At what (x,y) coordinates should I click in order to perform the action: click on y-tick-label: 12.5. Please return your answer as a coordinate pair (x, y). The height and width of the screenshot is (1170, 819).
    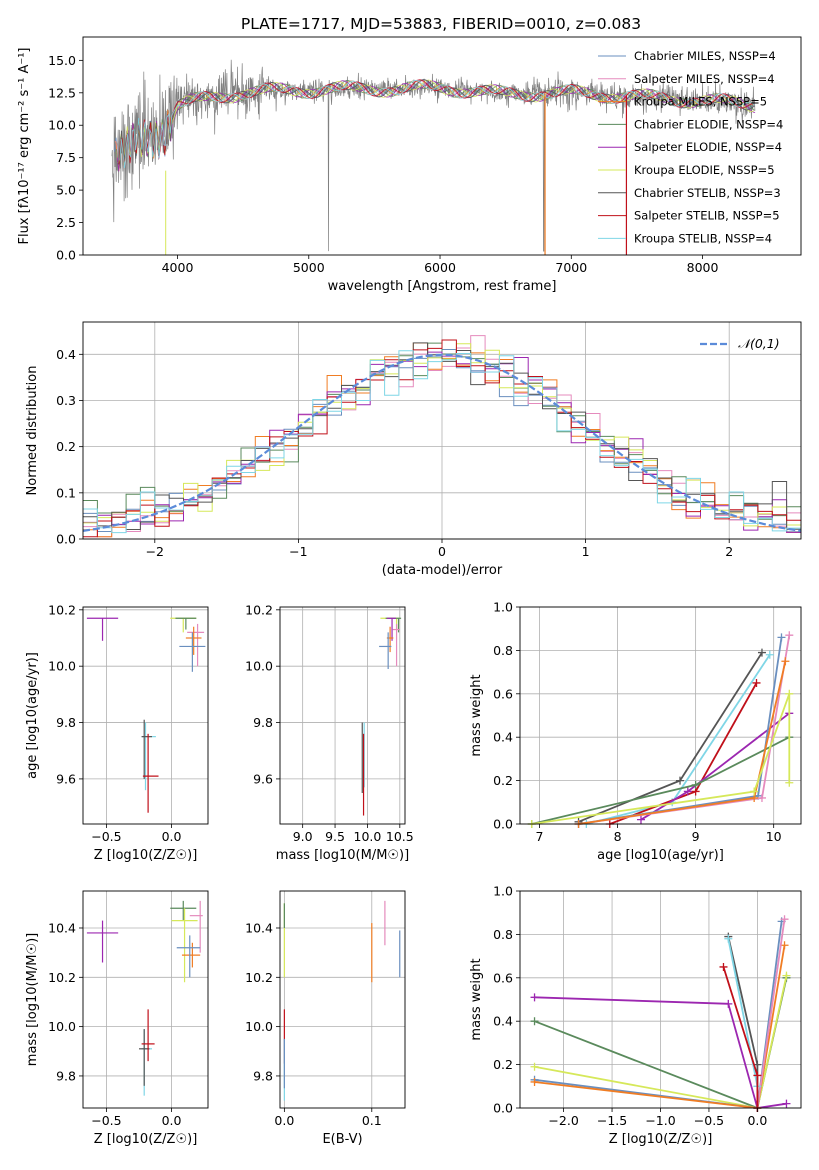
    Looking at the image, I should click on (62, 92).